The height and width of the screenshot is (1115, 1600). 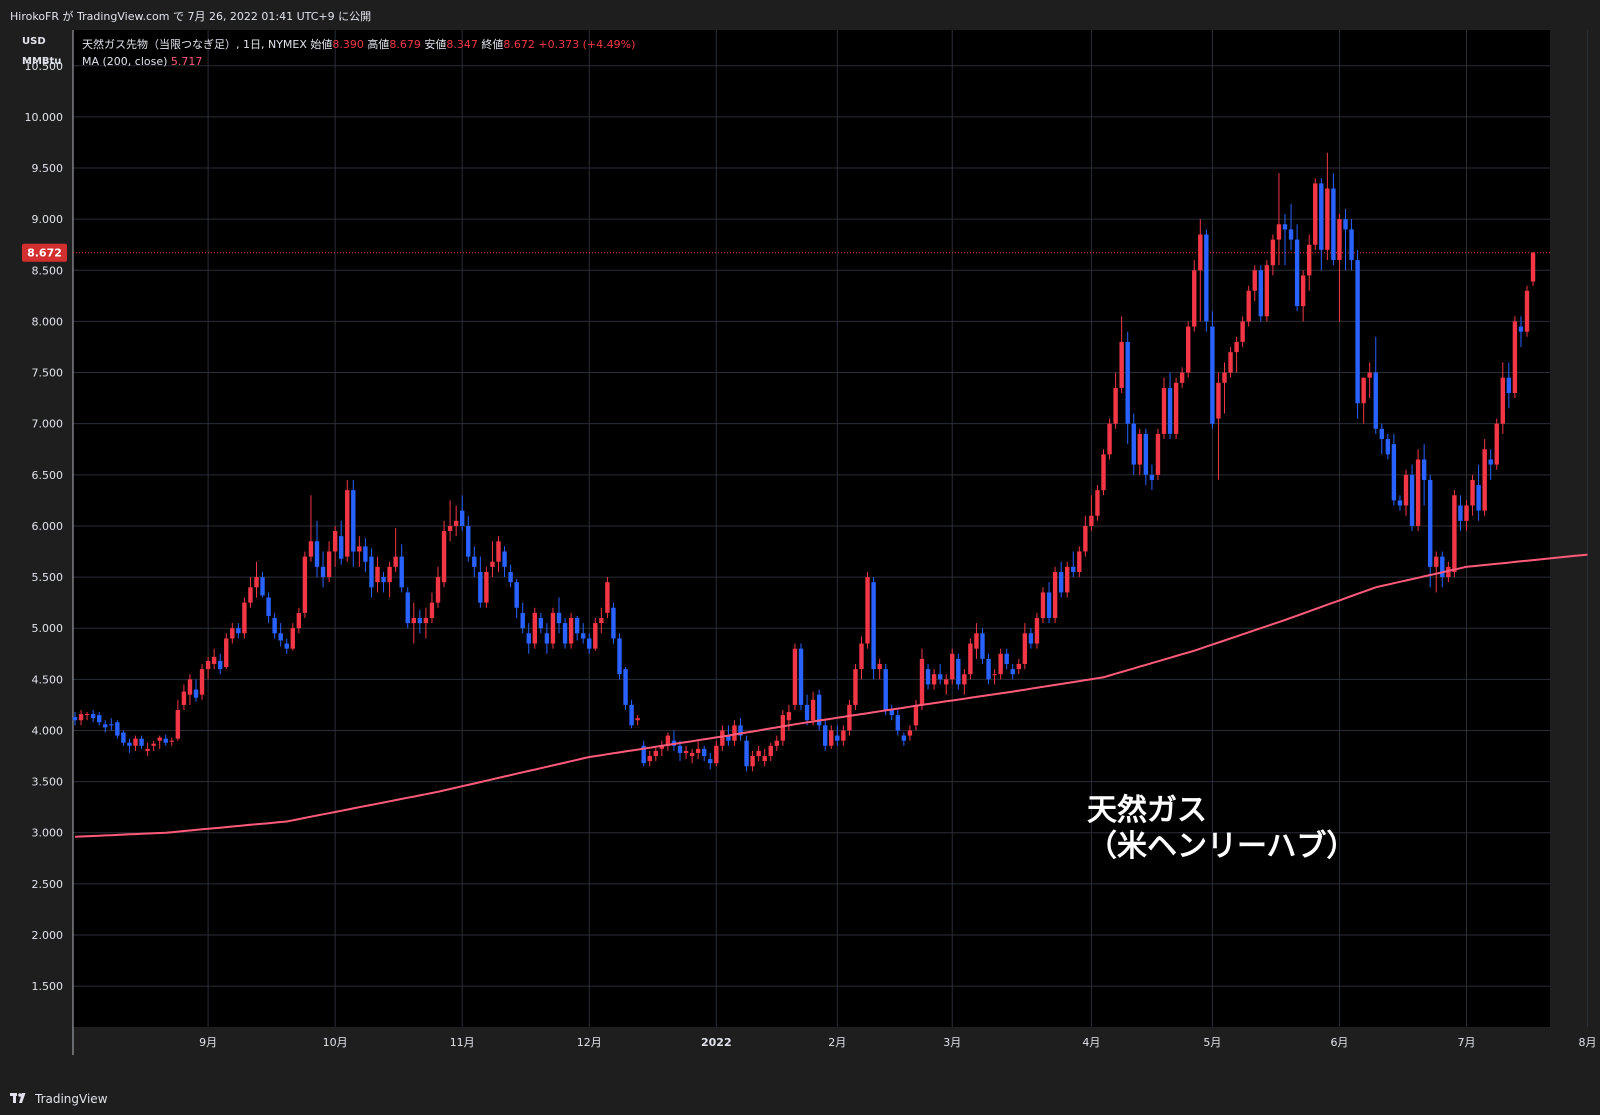 I want to click on tradingview-logo: TradingView, so click(x=59, y=1099).